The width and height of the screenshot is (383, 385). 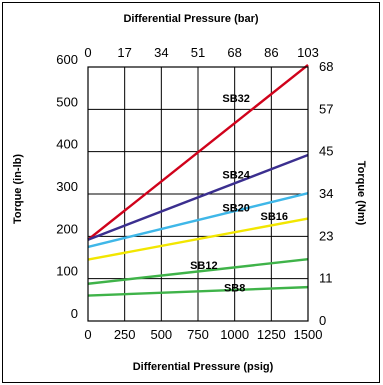 I want to click on x-tick-label: 750, so click(x=198, y=334).